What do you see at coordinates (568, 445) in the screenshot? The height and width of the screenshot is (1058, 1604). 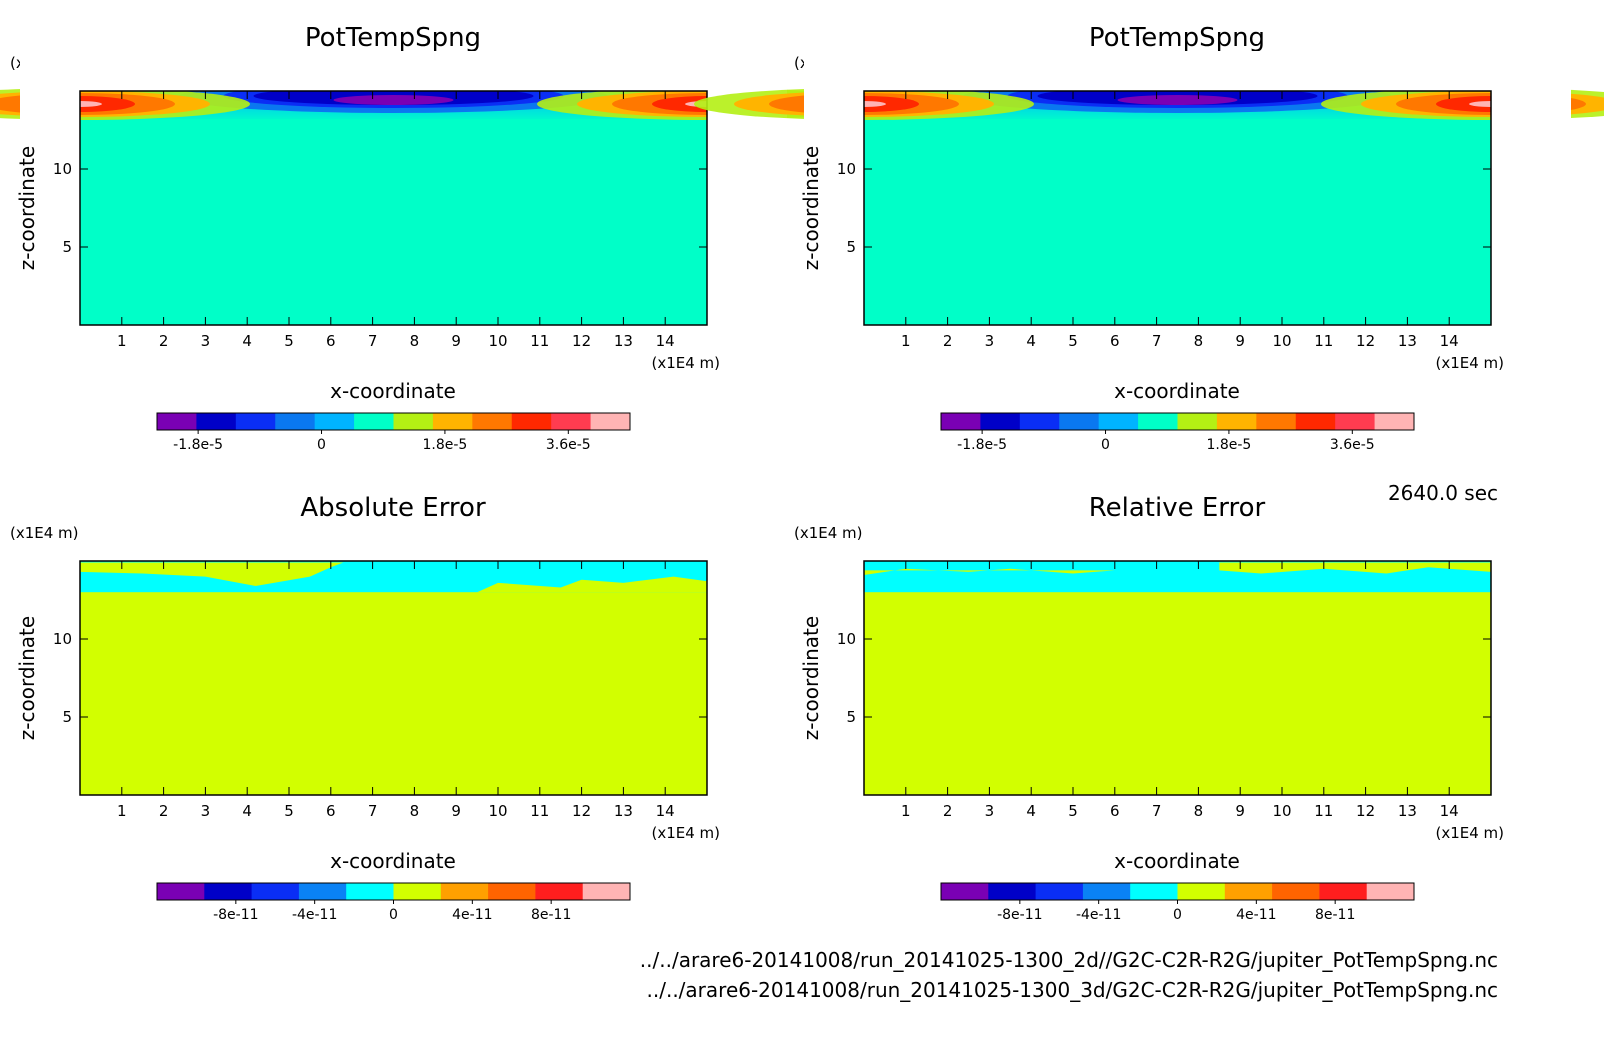 I see `colorbar-tick-label: 3.6e-5` at bounding box center [568, 445].